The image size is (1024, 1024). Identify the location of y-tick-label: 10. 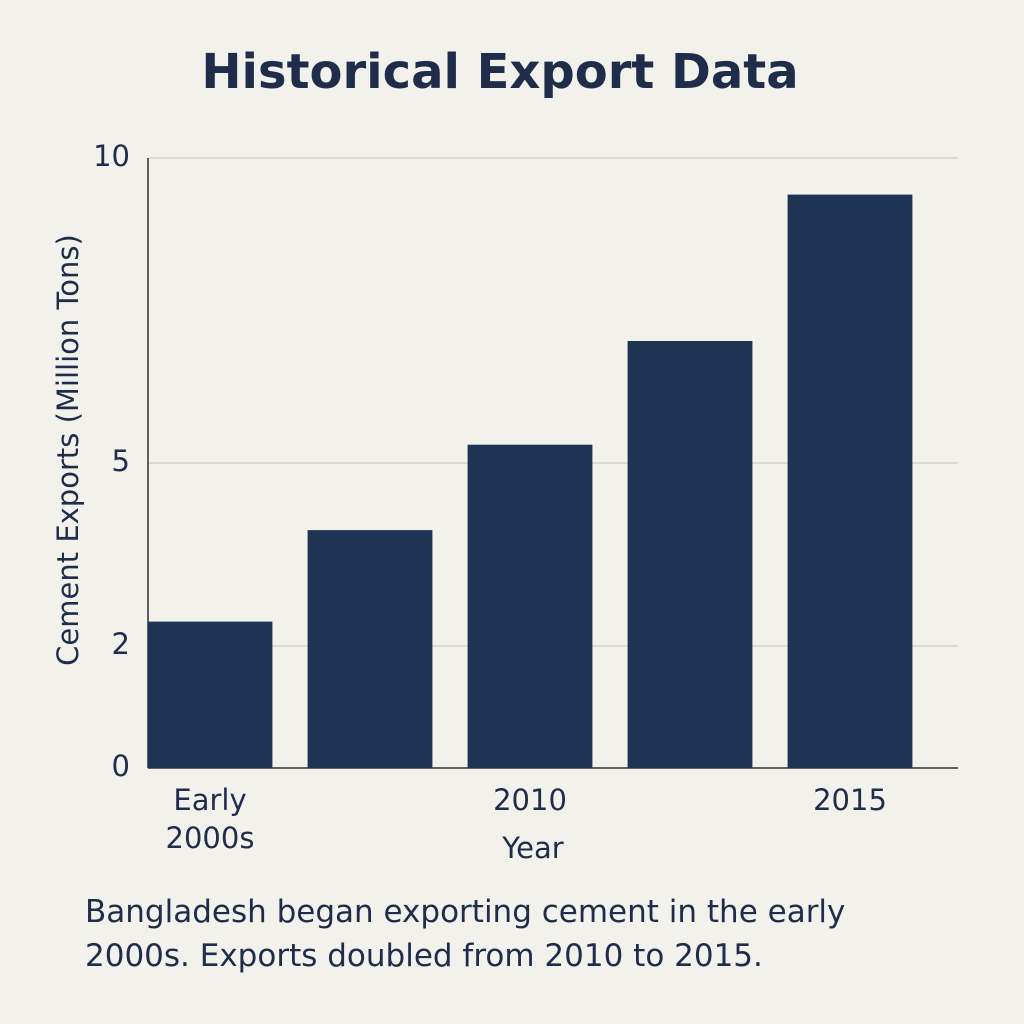
(111, 156).